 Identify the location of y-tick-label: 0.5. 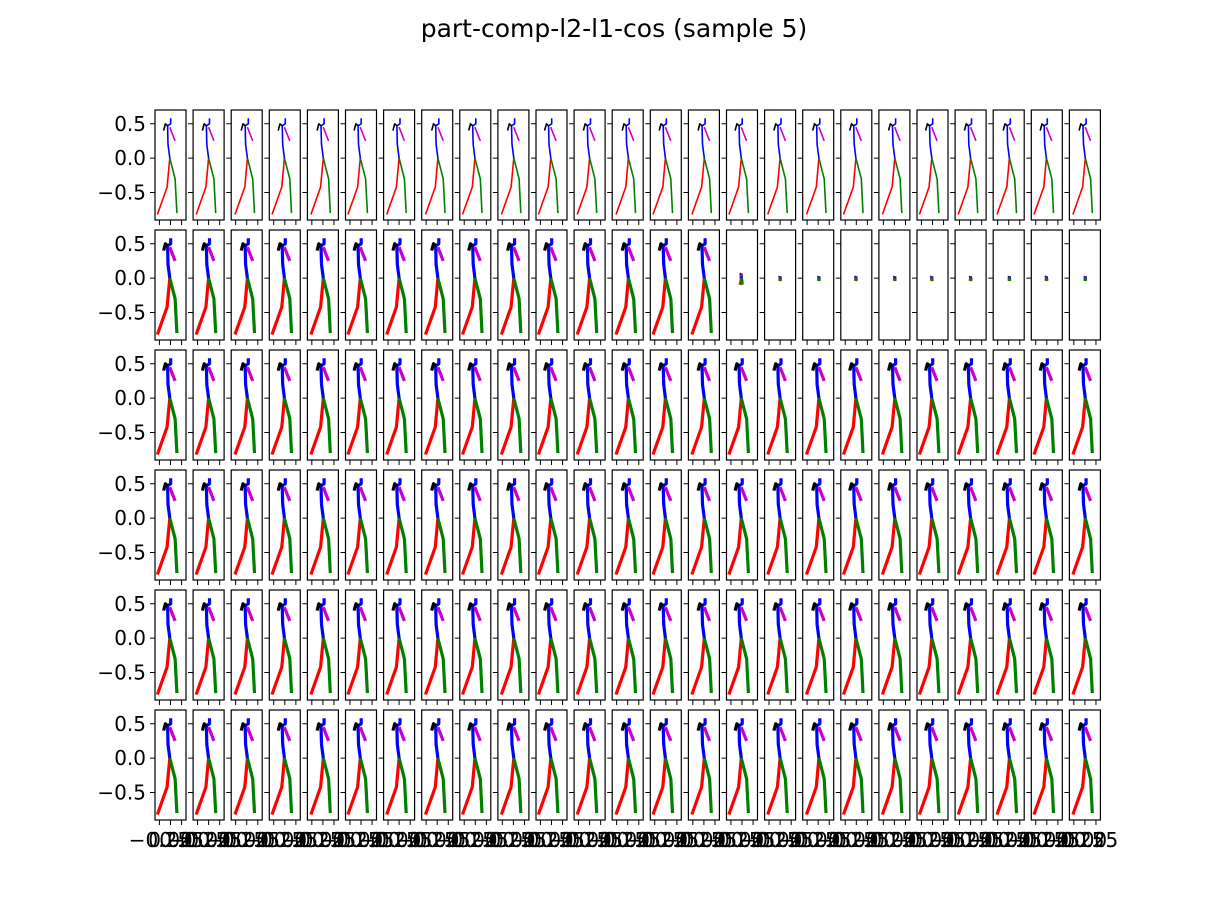
(130, 724).